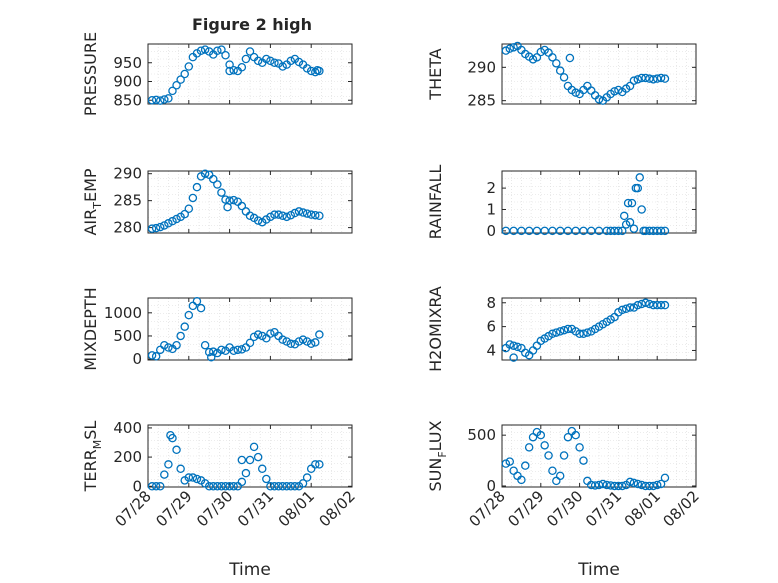 This screenshot has height=583, width=778. Describe the element at coordinates (90, 74) in the screenshot. I see `y-axis-label: PRESSURE` at that location.